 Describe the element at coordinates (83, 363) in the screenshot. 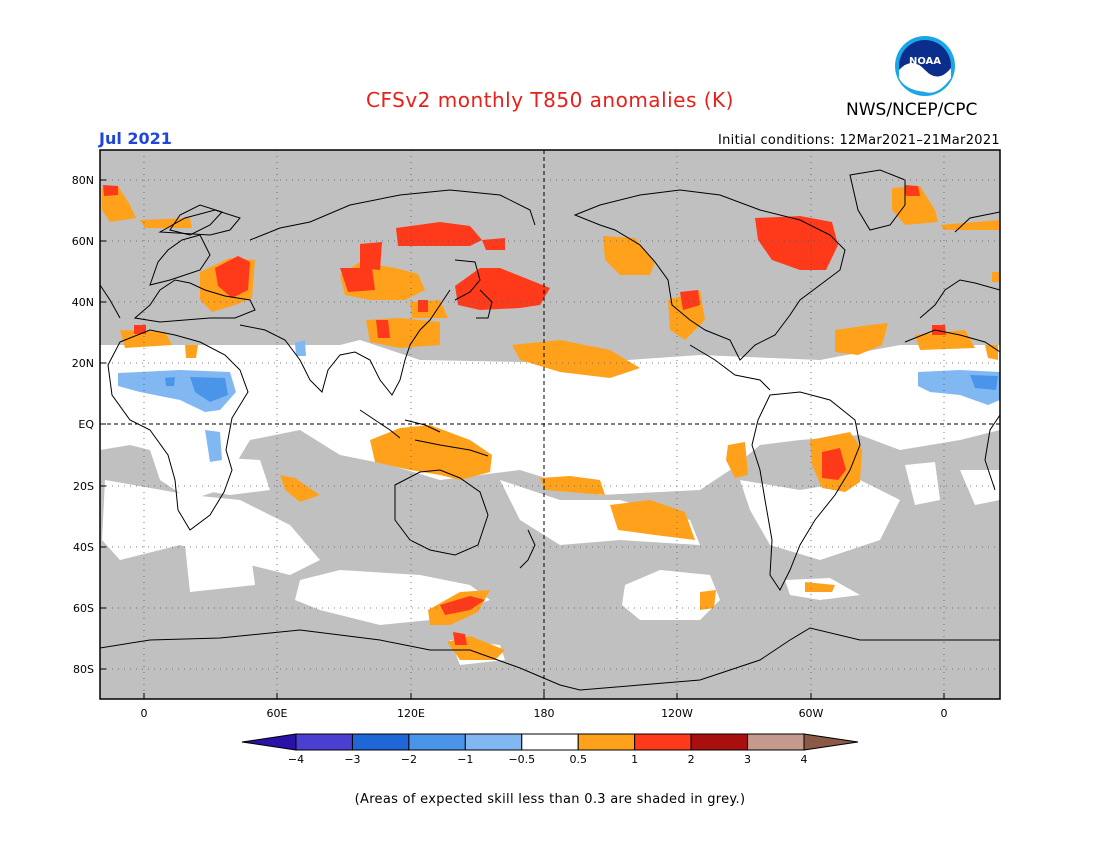

I see `lat-label: 20N` at that location.